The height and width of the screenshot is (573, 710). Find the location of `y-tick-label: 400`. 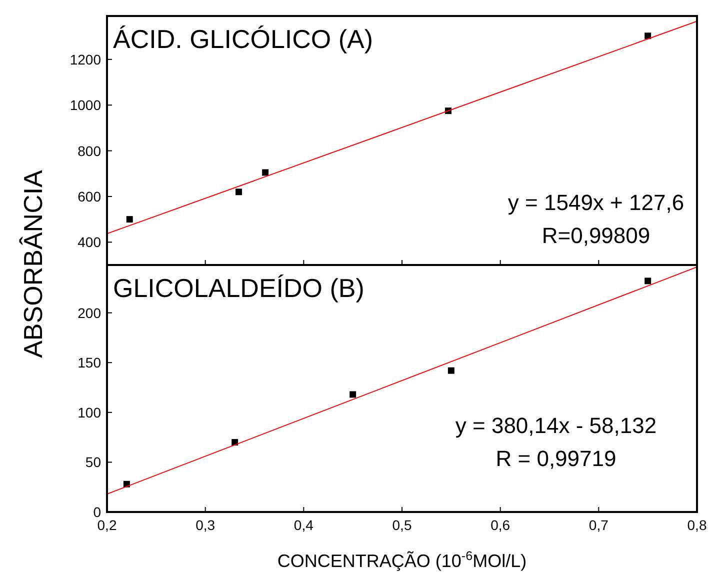

y-tick-label: 400 is located at coordinates (90, 242).